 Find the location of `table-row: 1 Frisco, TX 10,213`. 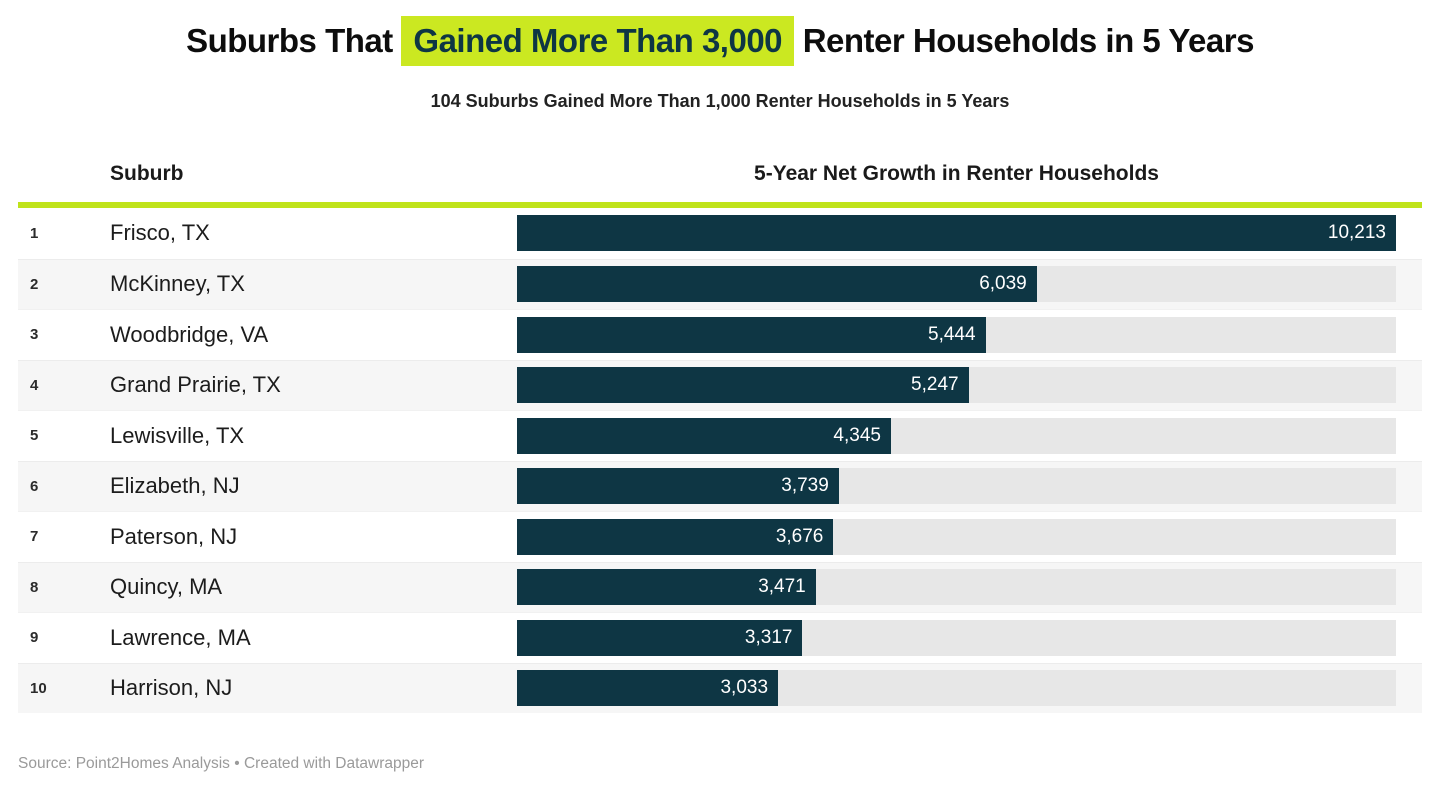

table-row: 1 Frisco, TX 10,213 is located at coordinates (720, 233).